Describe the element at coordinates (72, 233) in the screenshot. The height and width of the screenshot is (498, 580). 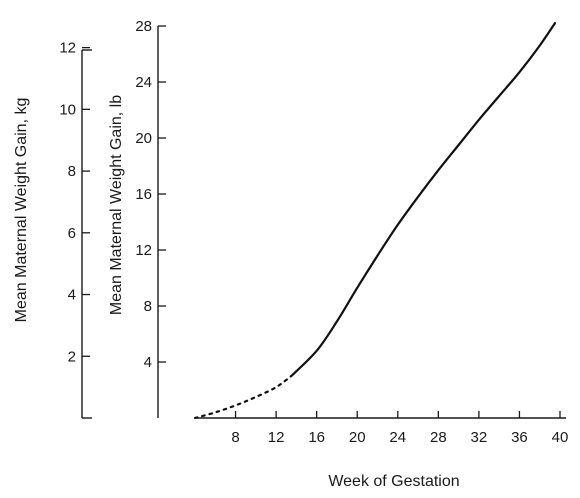
I see `kg-tick-label: 6` at that location.